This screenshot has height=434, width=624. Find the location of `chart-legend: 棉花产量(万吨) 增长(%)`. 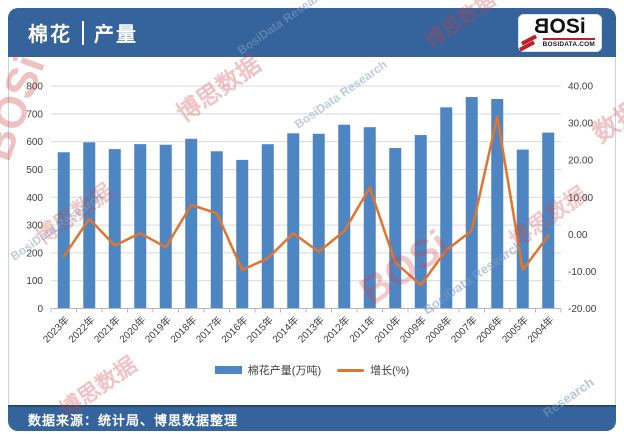

chart-legend: 棉花产量(万吨) 增长(%) is located at coordinates (312, 370).